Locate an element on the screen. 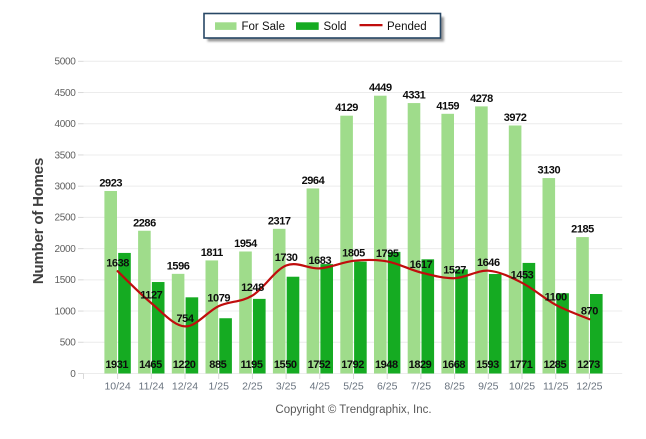 This screenshot has height=439, width=646. svg-text: Copyright © Trendgraphix, Inc. is located at coordinates (353, 410).